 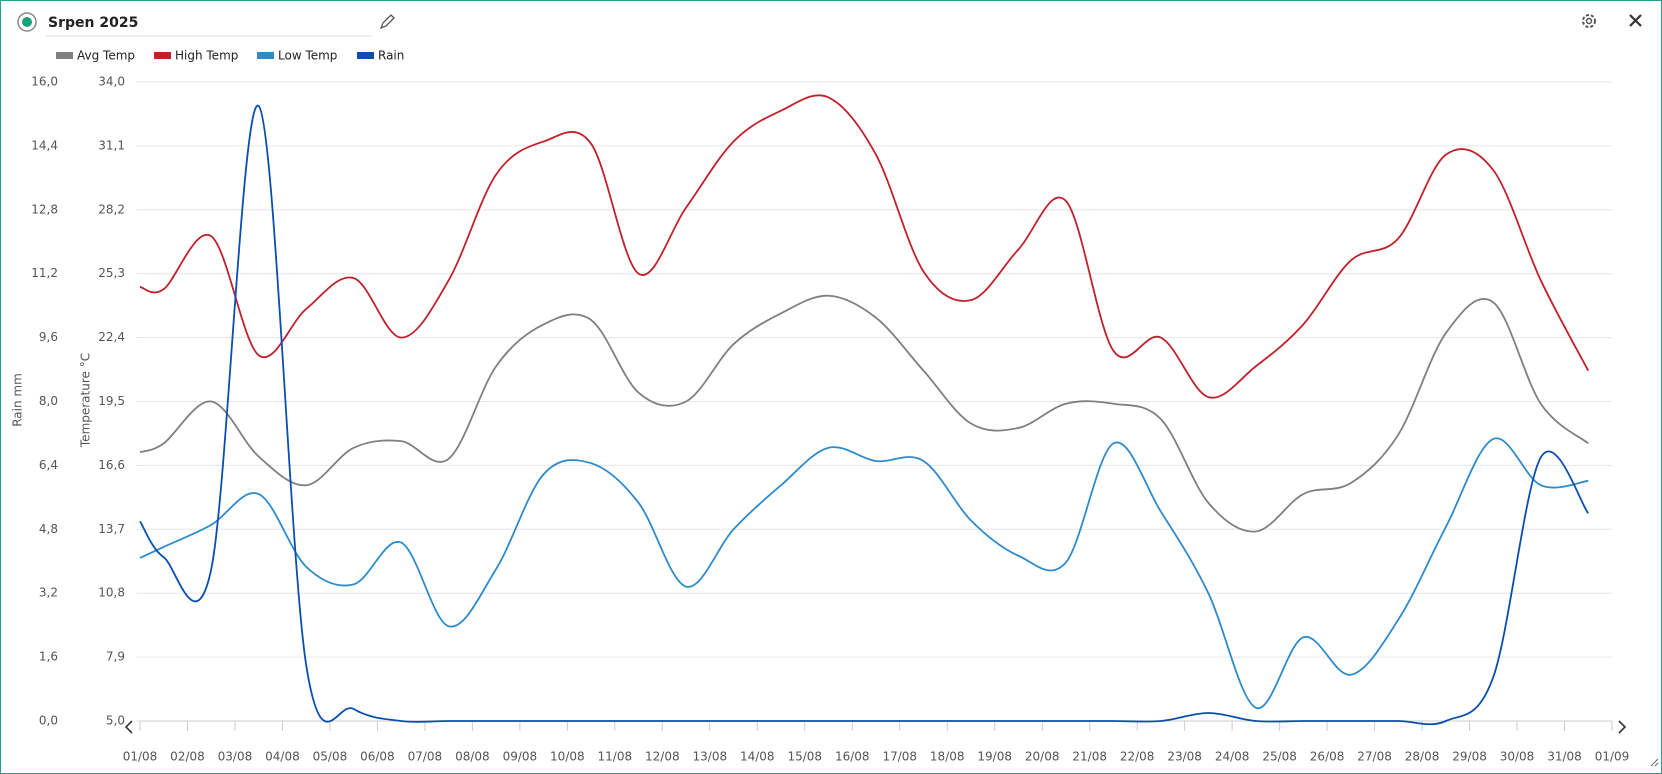 What do you see at coordinates (111, 465) in the screenshot?
I see `y2-tick-label: 16,6` at bounding box center [111, 465].